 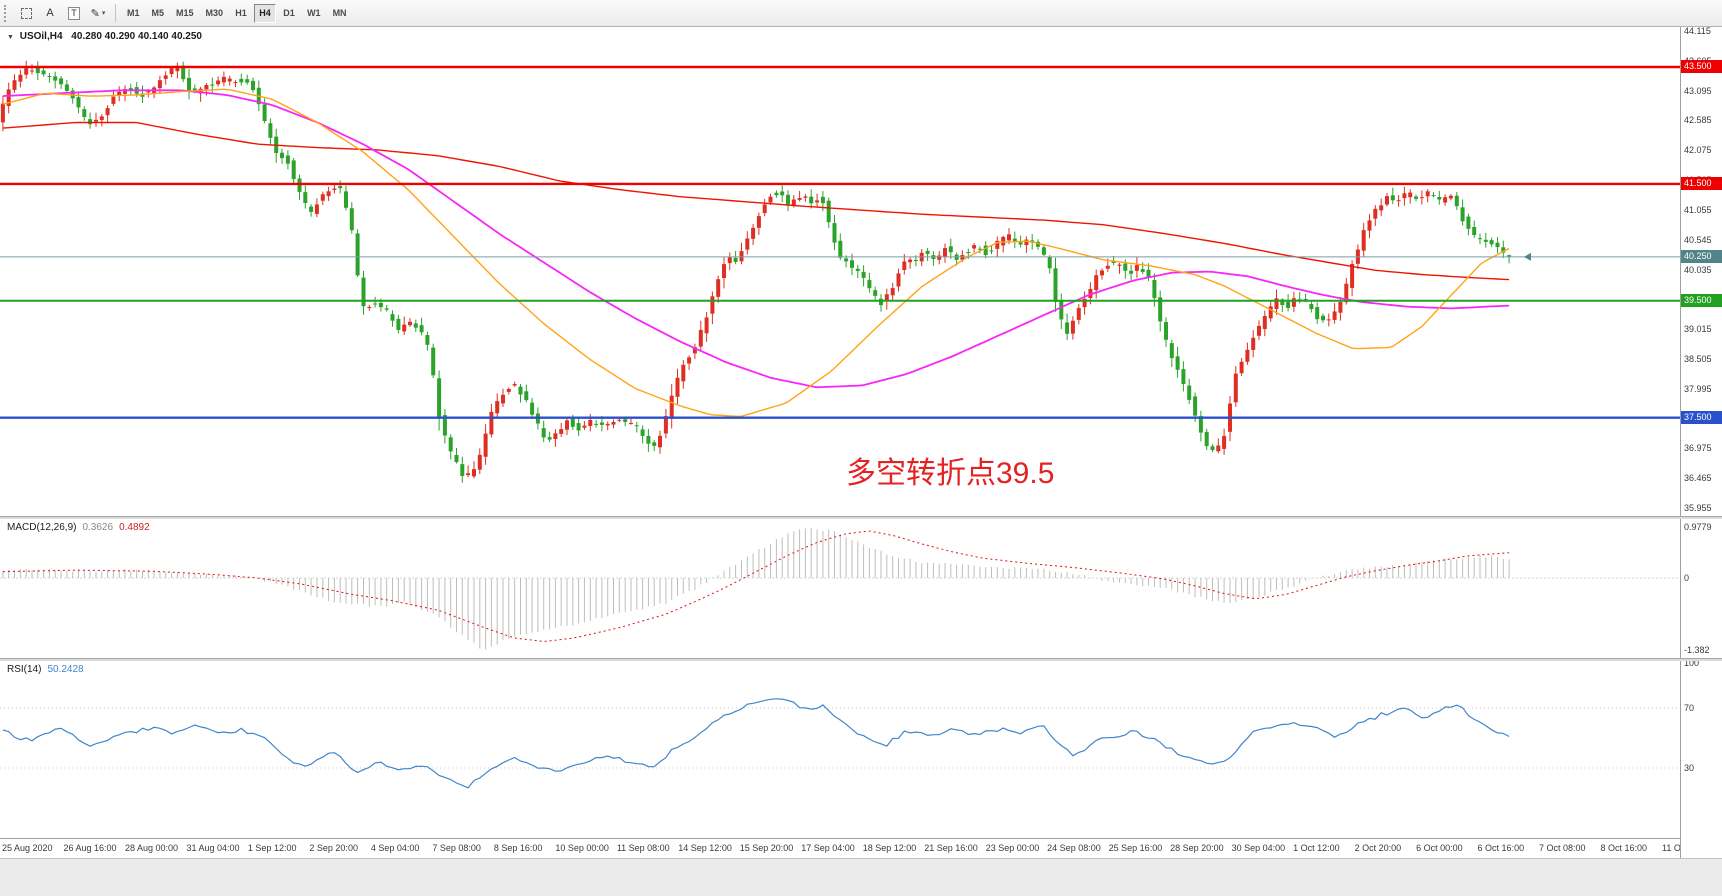 I want to click on timeframe-button-m5: M5, so click(x=158, y=13).